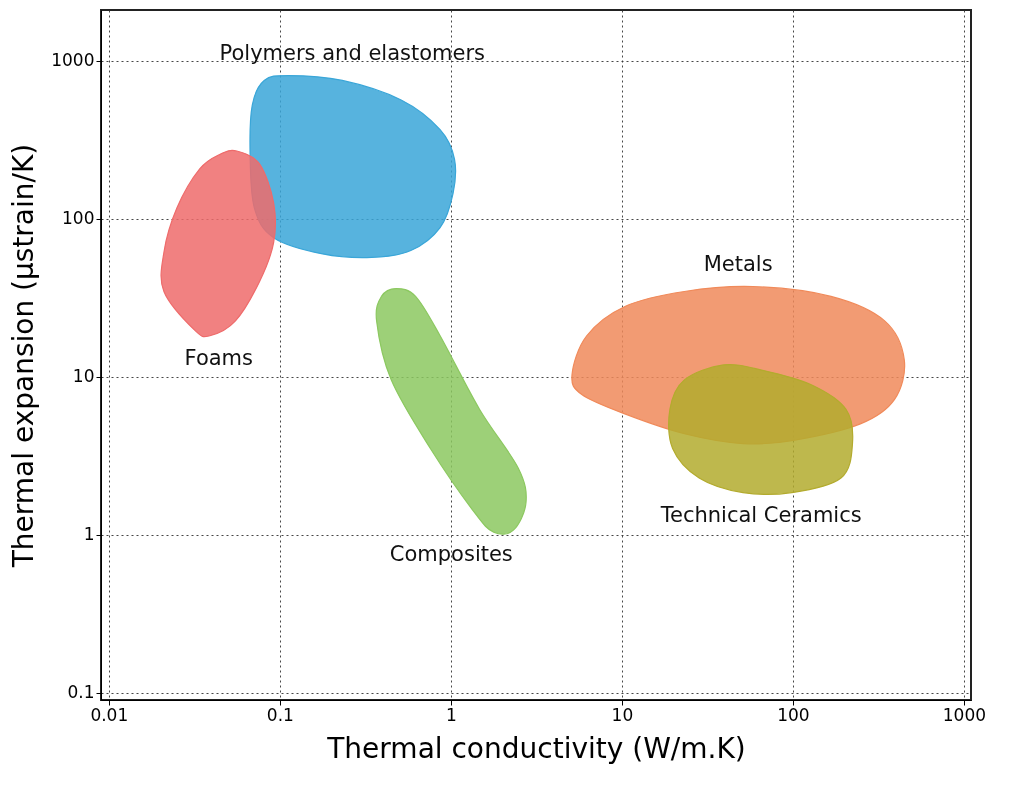  I want to click on x-tick-label: 10, so click(622, 714).